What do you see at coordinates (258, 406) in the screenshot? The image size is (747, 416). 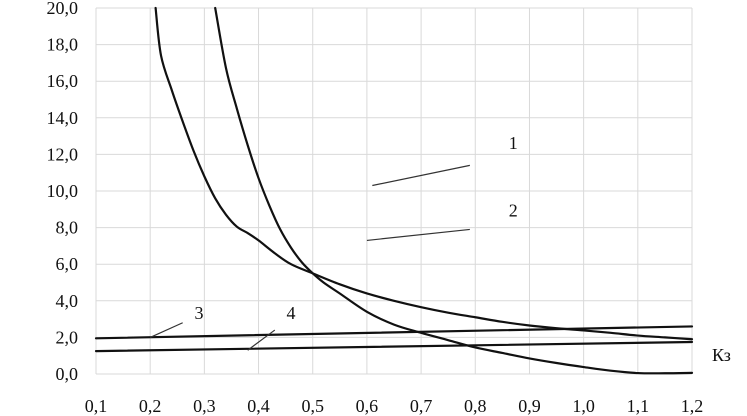 I see `x-tick-label: 0,4` at bounding box center [258, 406].